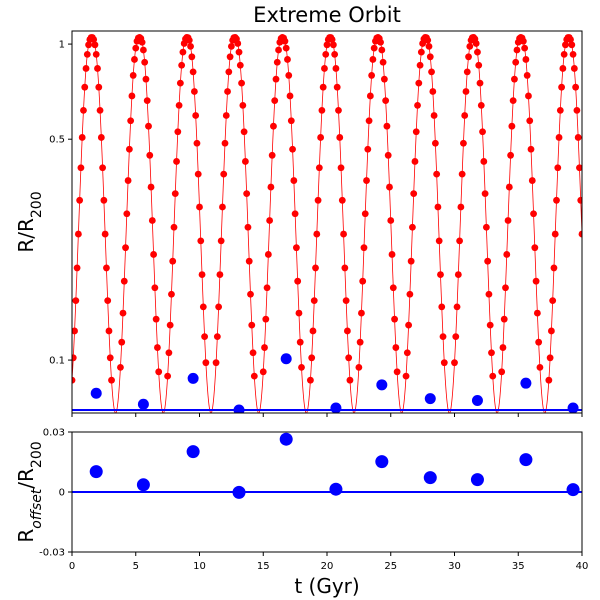 The height and width of the screenshot is (600, 600). Describe the element at coordinates (327, 15) in the screenshot. I see `chart-title: Extreme Orbit` at that location.